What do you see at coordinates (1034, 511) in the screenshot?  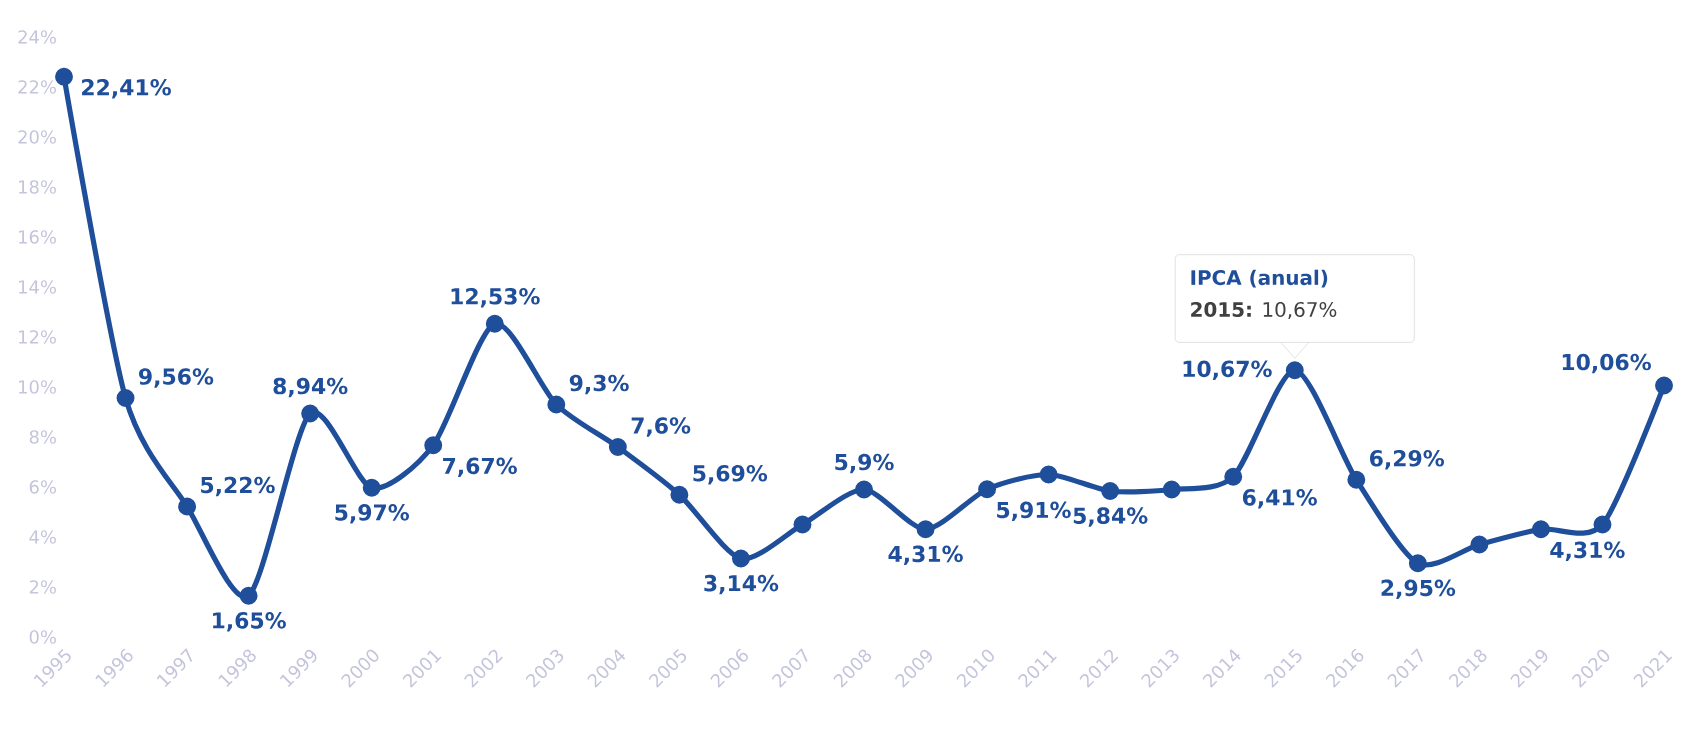 I see `data-label: 5,91%` at bounding box center [1034, 511].